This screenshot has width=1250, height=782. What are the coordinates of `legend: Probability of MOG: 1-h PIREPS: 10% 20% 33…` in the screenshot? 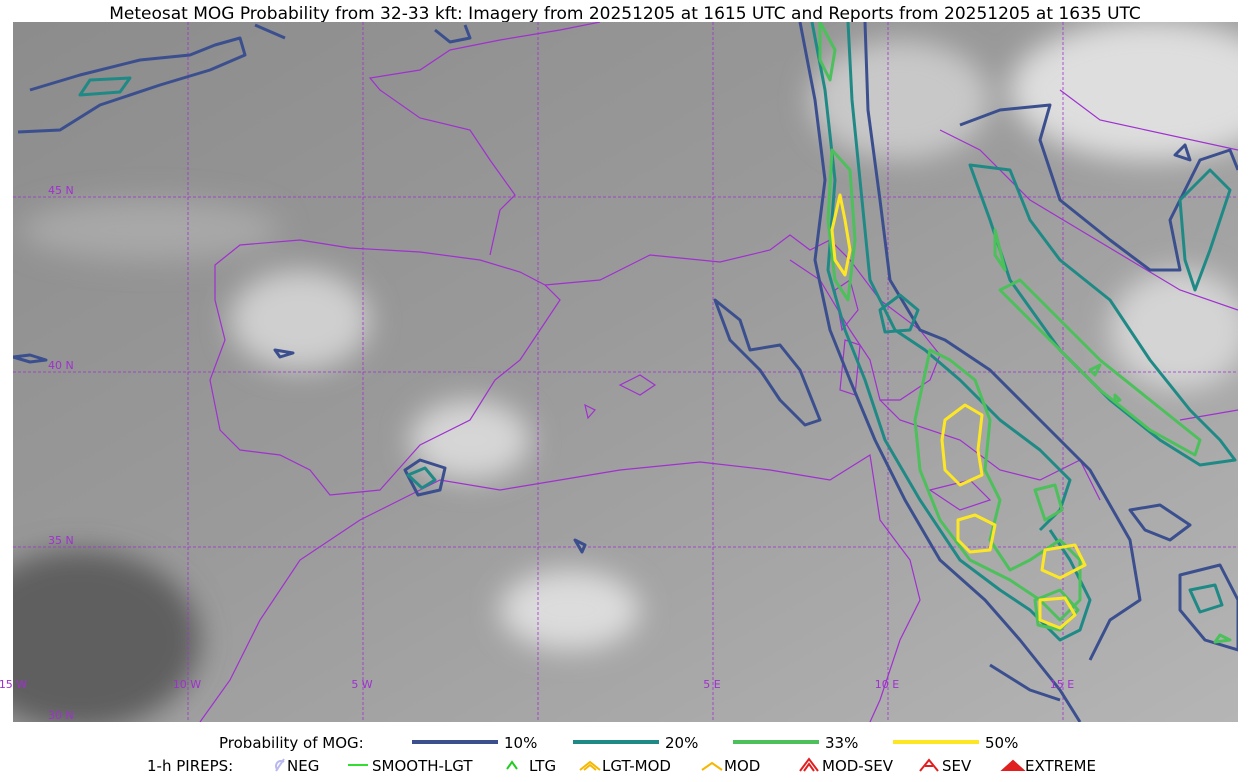 It's located at (621, 754).